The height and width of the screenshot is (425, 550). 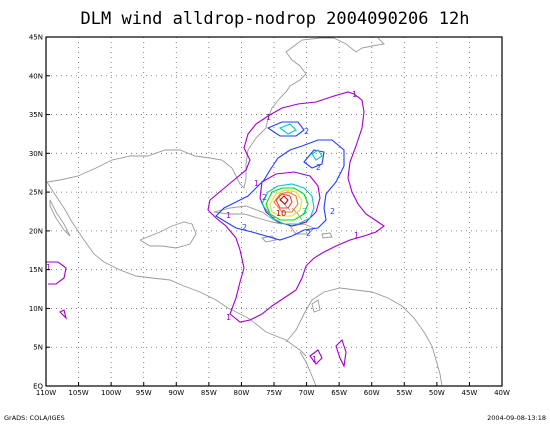 What do you see at coordinates (404, 393) in the screenshot?
I see `x-tick-label: 55W` at bounding box center [404, 393].